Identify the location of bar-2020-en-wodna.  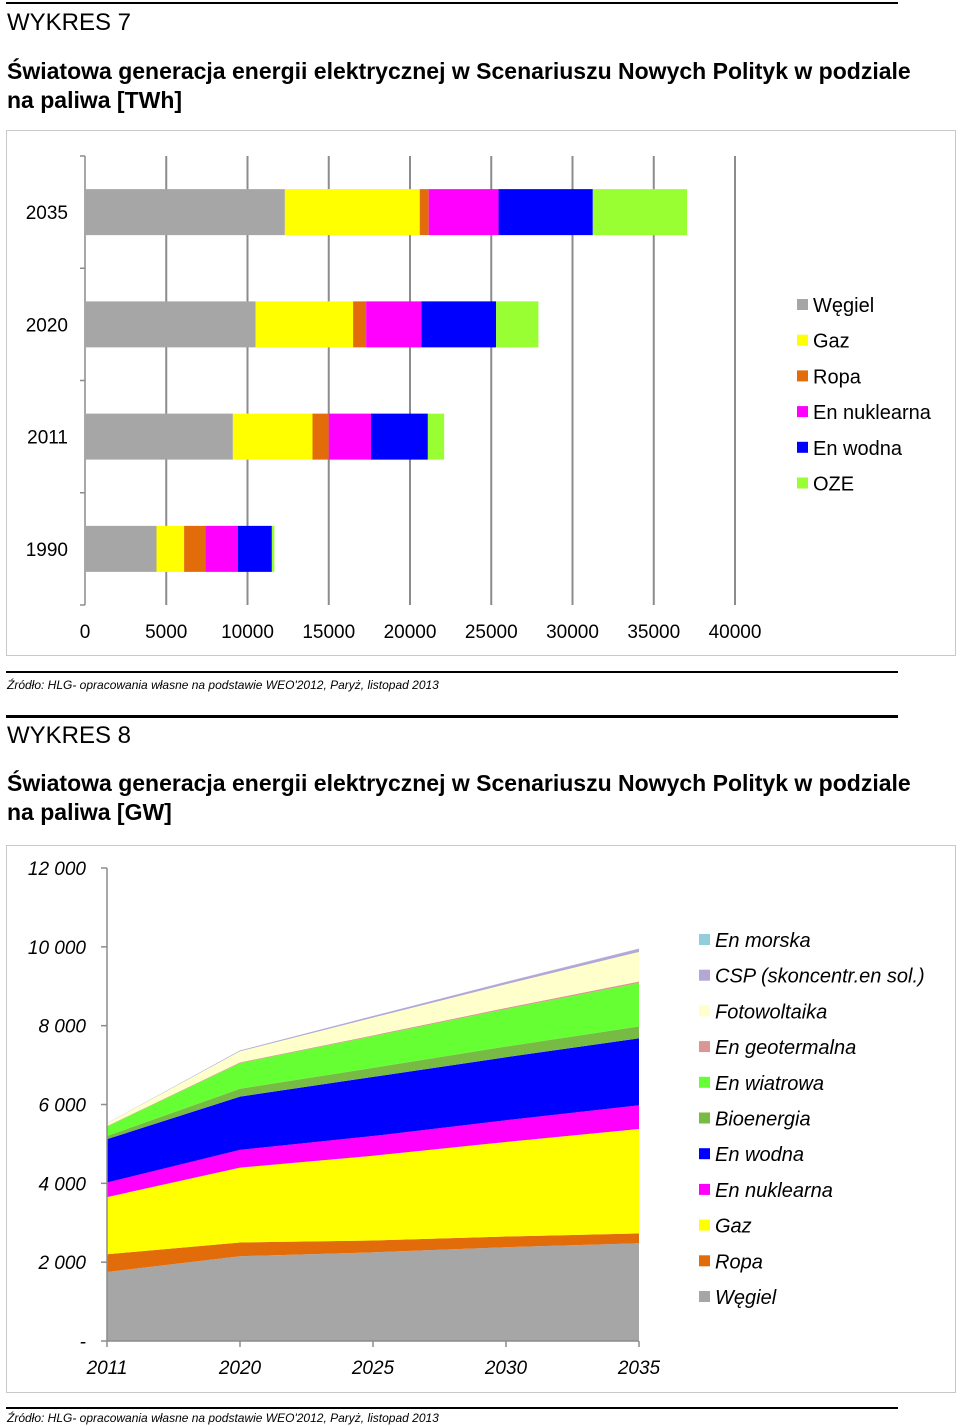
(459, 324).